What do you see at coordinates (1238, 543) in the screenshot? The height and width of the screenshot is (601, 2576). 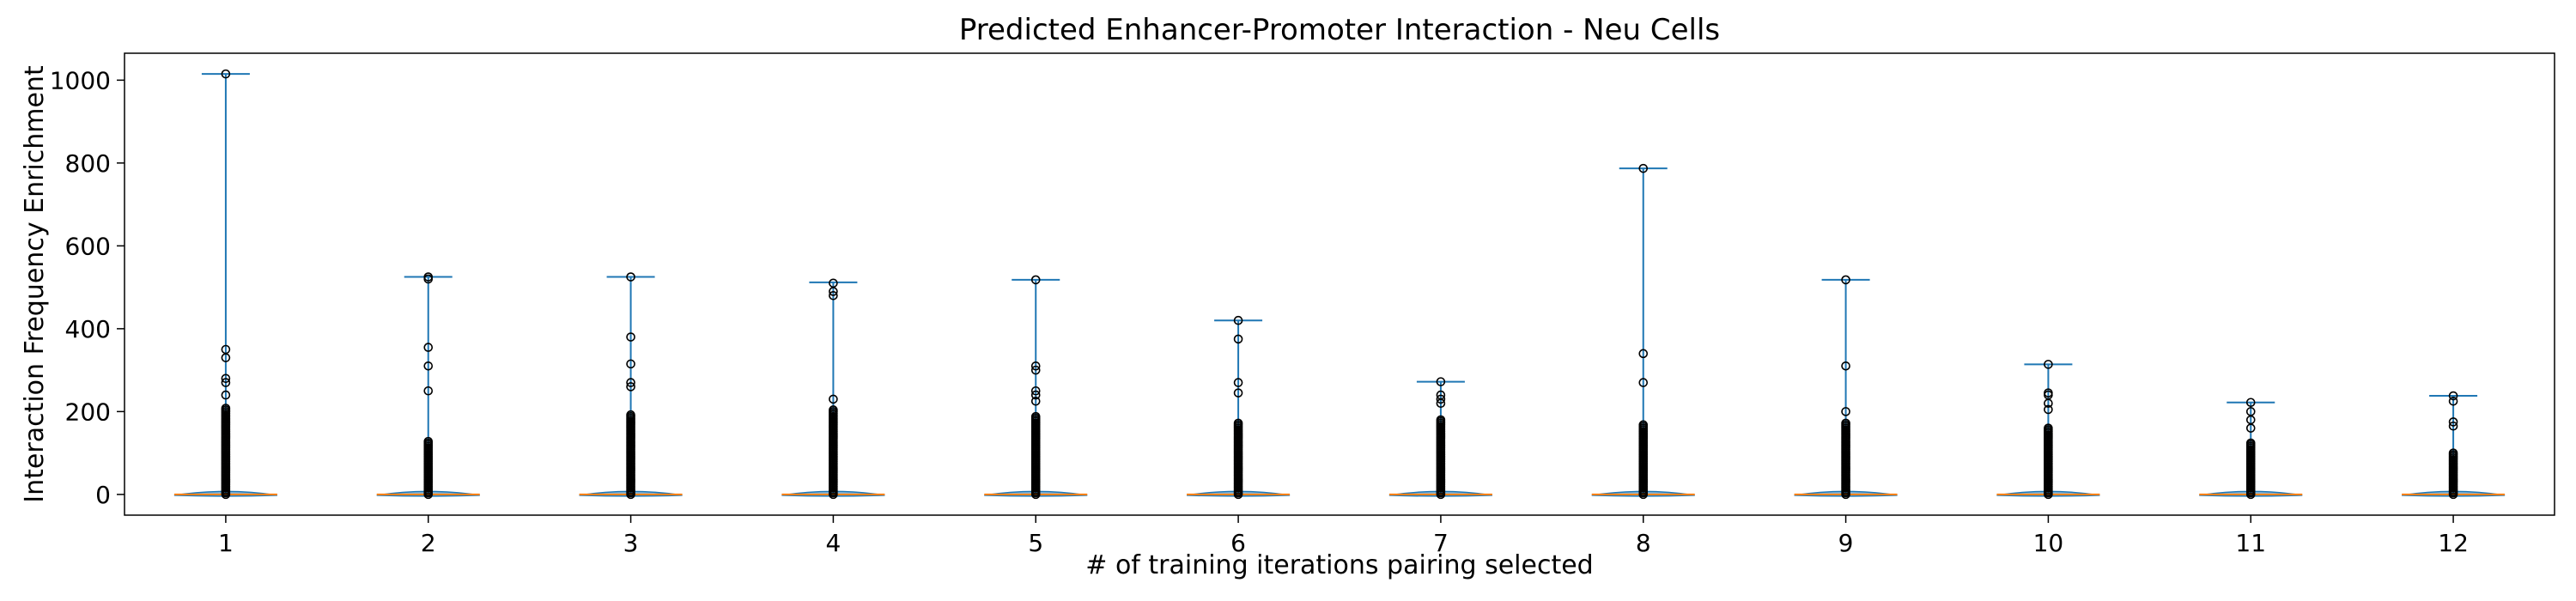 I see `x-tick-label: 6` at bounding box center [1238, 543].